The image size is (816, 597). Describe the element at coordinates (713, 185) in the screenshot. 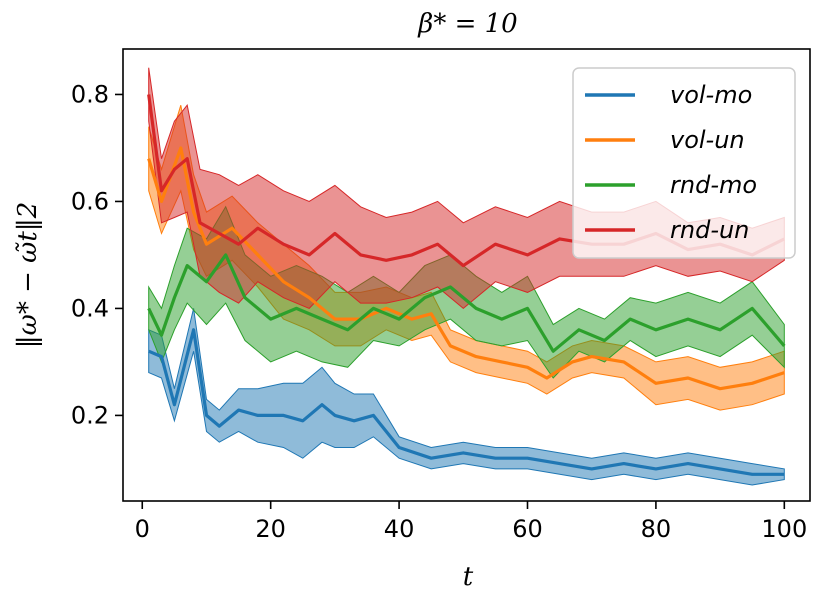

I see `legend-label-rnd-mo: rnd-mo` at that location.